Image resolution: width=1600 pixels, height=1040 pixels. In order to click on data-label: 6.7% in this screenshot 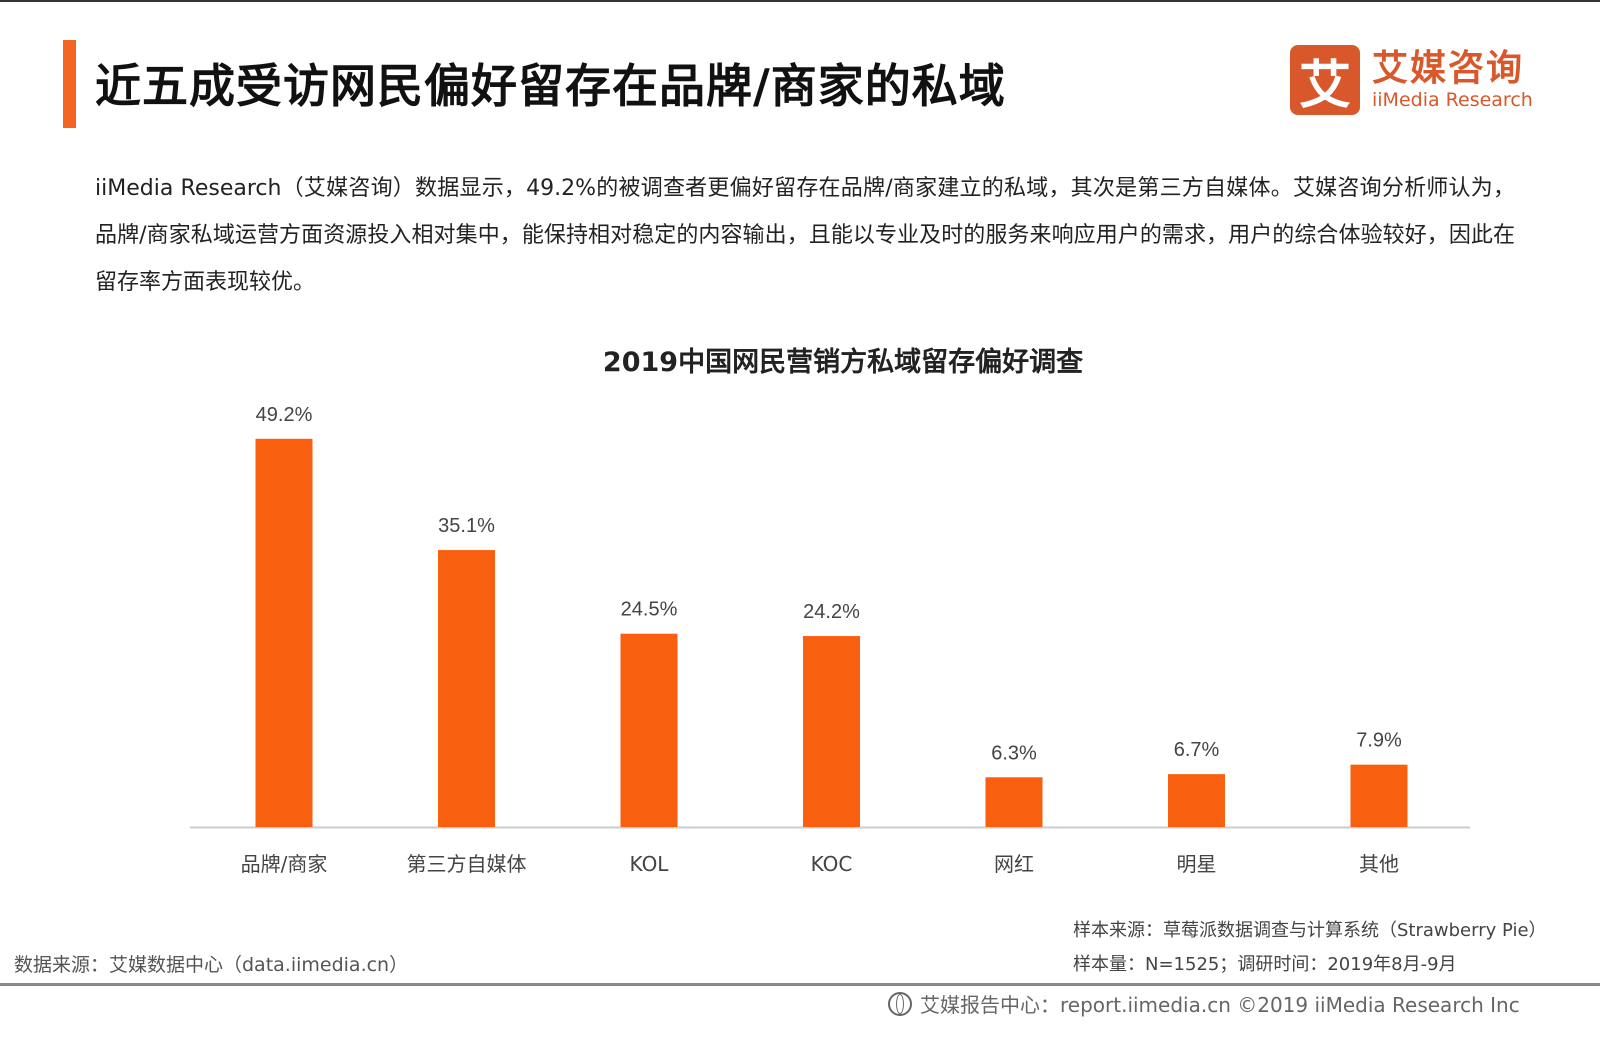, I will do `click(1197, 750)`.